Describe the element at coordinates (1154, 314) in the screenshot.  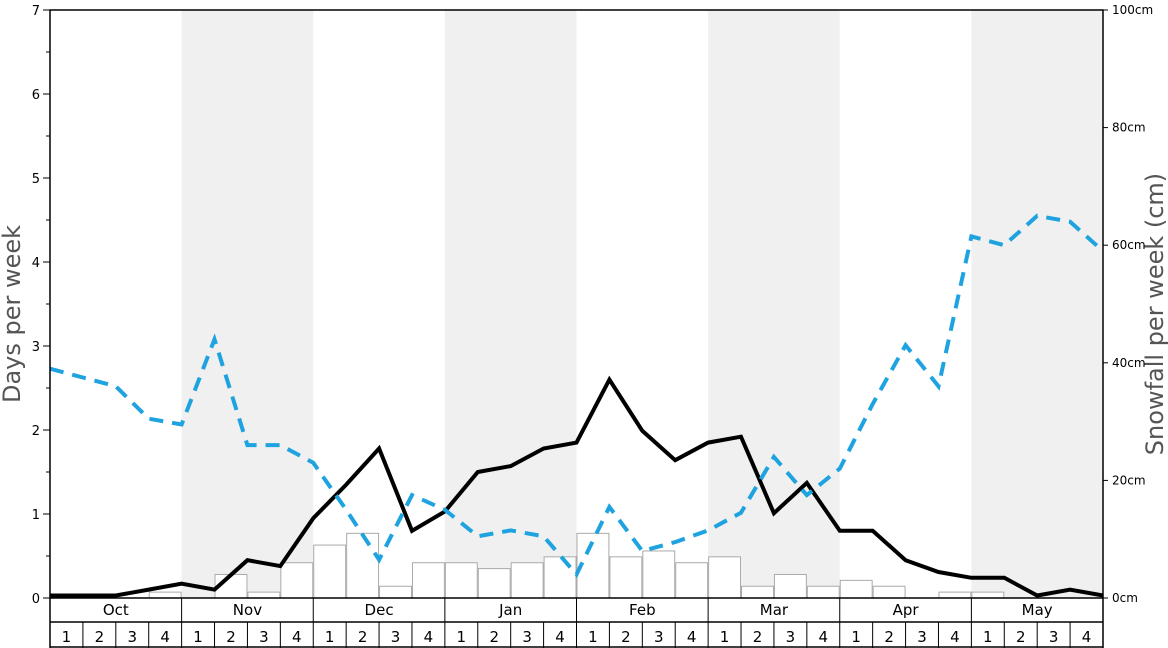
I see `y-axis-right-title: Snowfall per week (cm)` at that location.